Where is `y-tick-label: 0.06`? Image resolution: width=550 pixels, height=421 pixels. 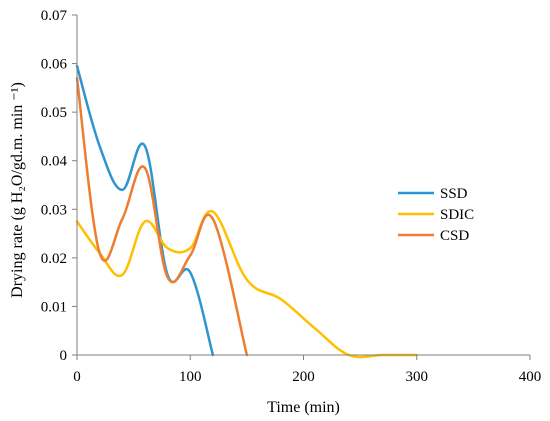 y-tick-label: 0.06 is located at coordinates (54, 65).